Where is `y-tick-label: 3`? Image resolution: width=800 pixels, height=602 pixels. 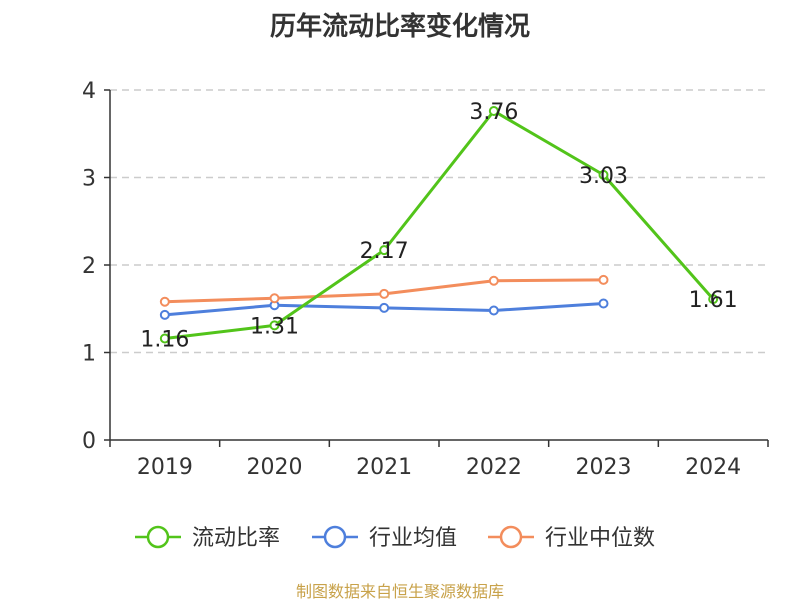 y-tick-label: 3 is located at coordinates (89, 179).